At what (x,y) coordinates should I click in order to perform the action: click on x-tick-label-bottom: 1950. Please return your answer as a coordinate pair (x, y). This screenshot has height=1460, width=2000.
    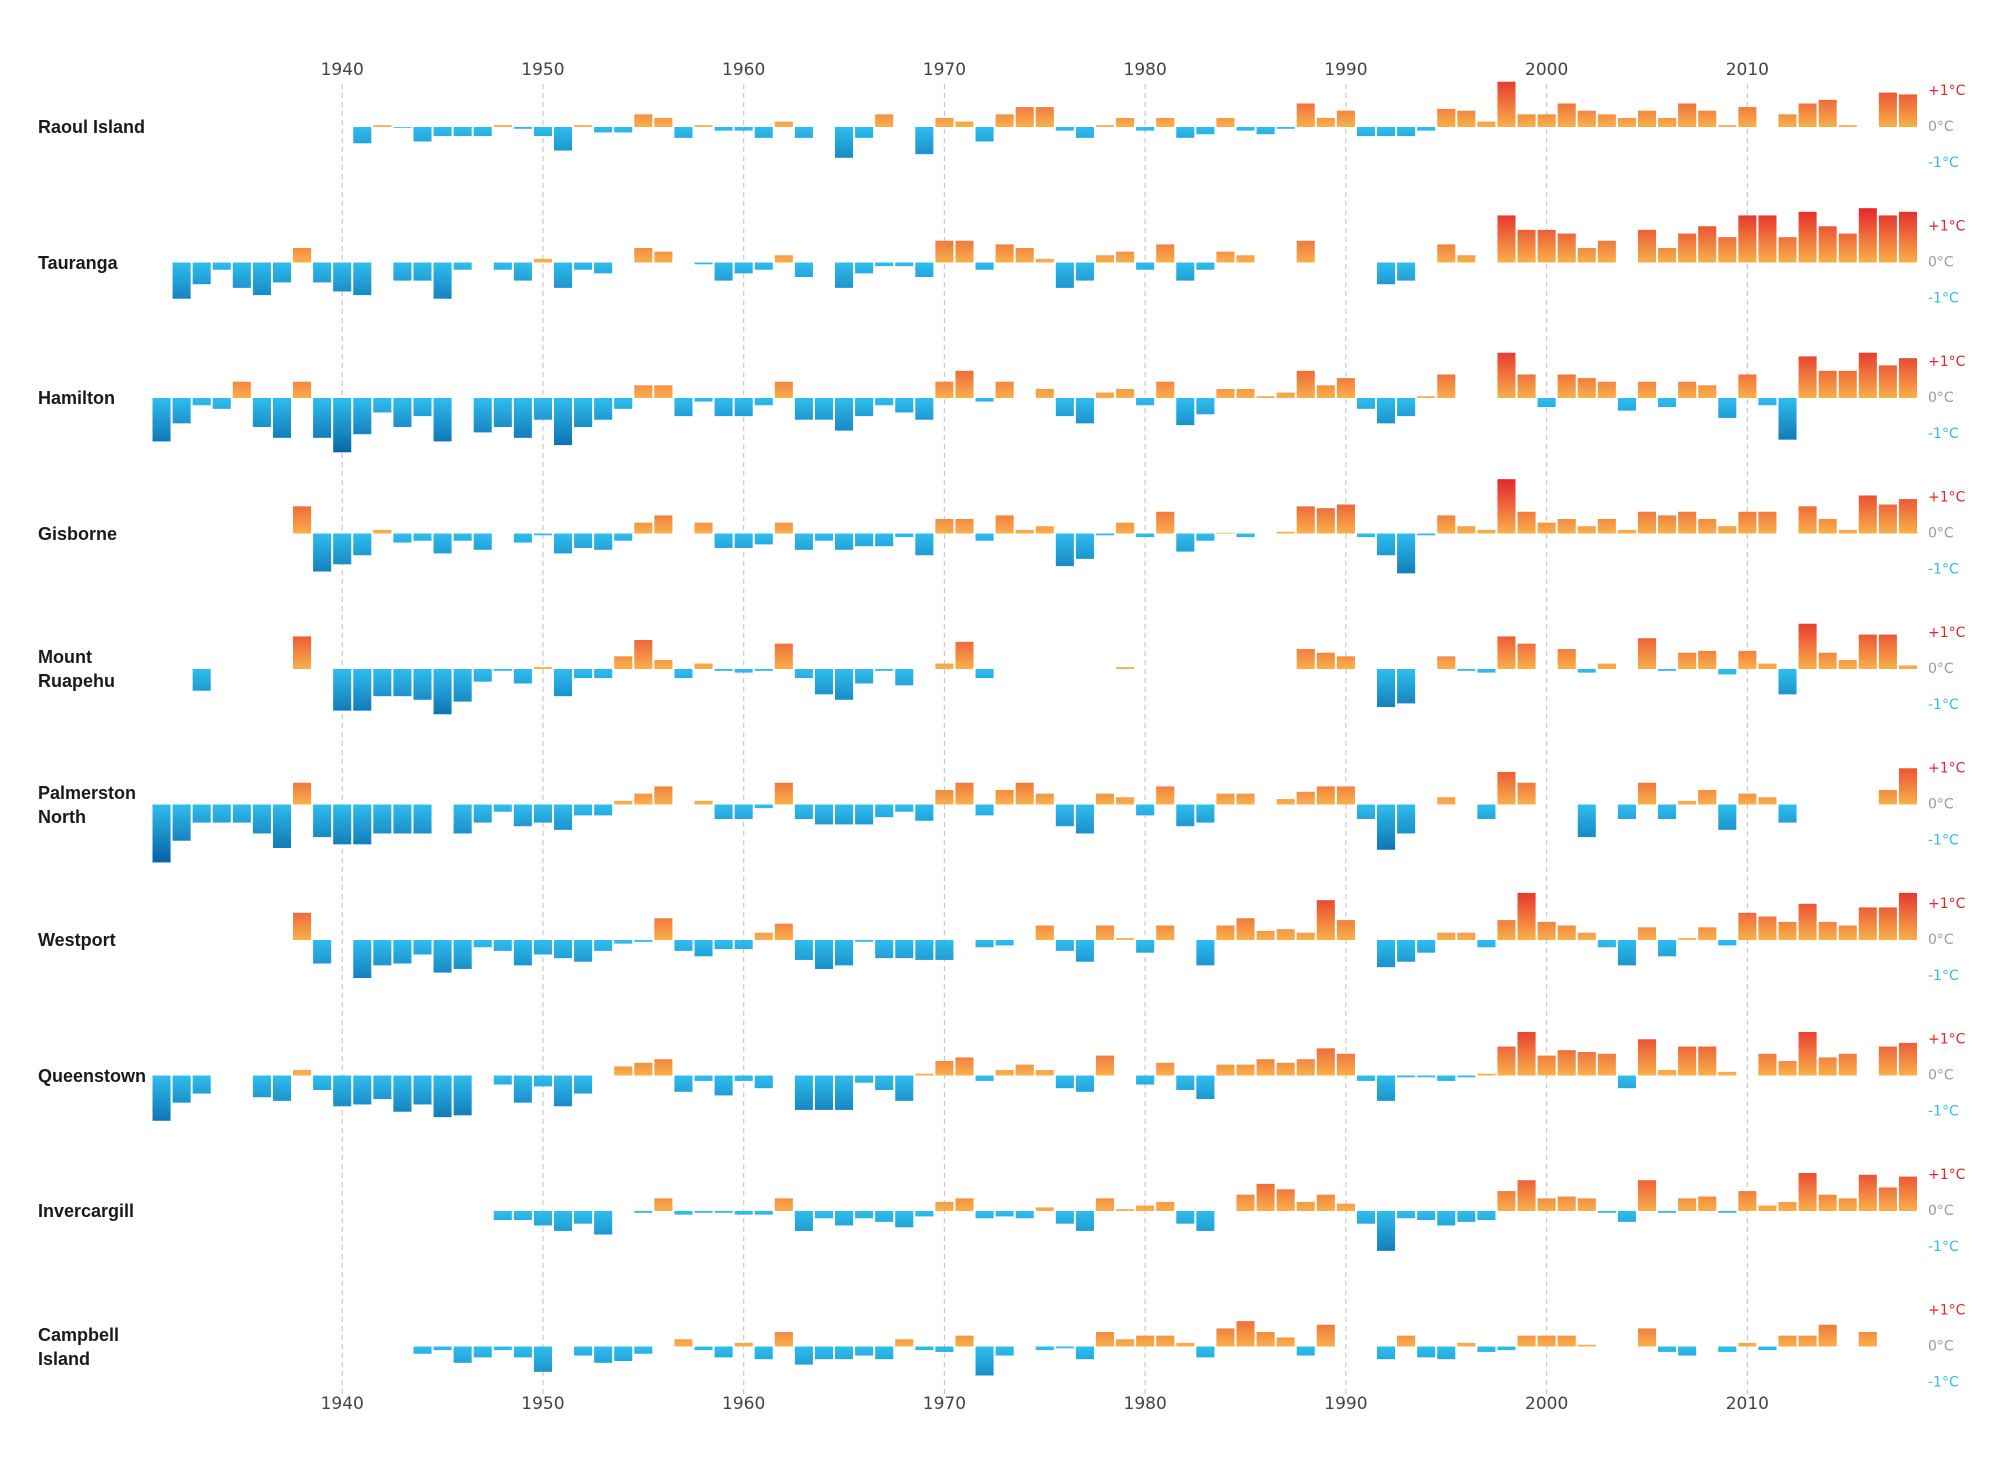
    Looking at the image, I should click on (542, 1404).